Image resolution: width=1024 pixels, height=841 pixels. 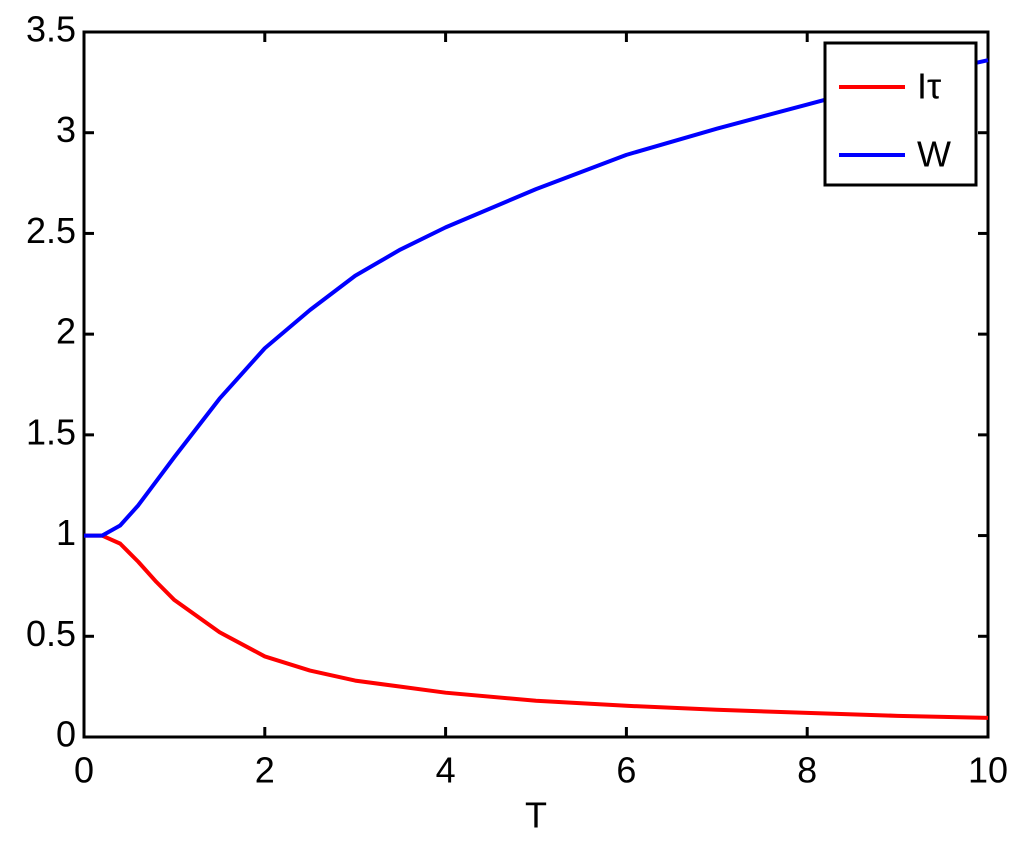 I want to click on legend-box, so click(x=900, y=114).